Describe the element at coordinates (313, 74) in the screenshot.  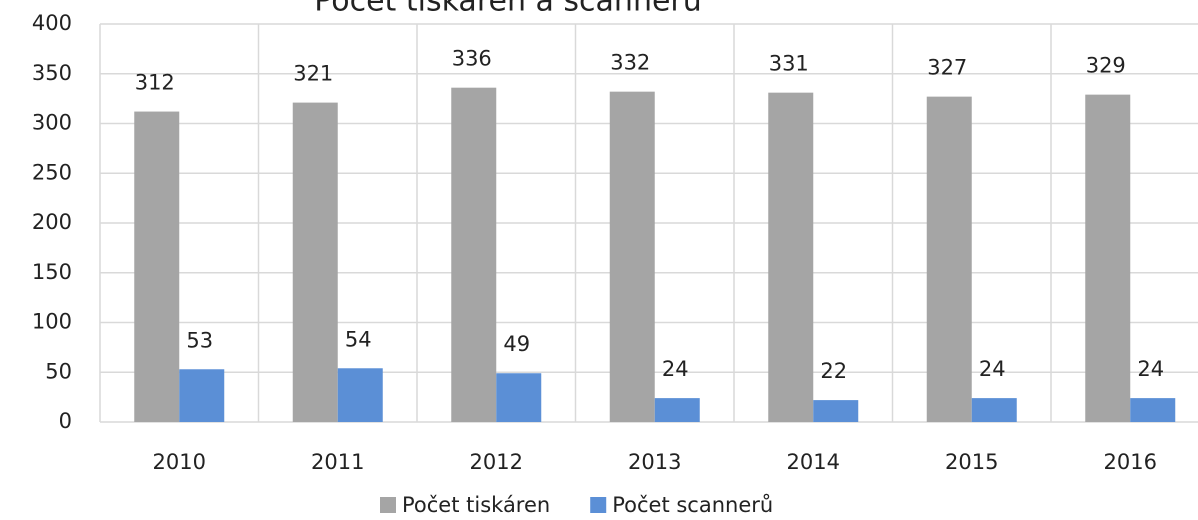
I see `data-label: 321` at that location.